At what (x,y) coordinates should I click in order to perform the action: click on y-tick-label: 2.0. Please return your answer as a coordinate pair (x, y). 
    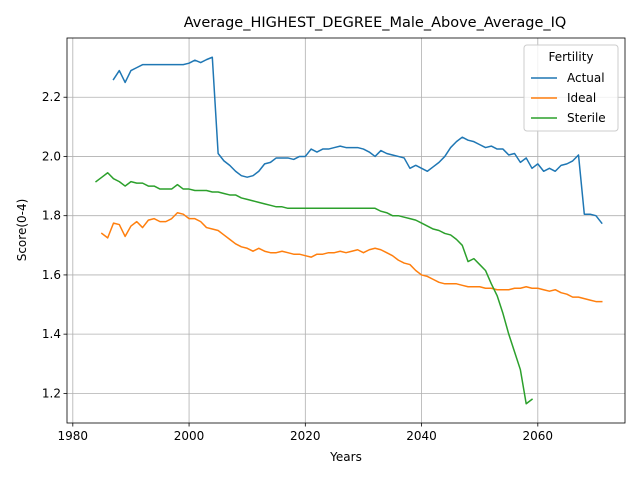
    Looking at the image, I should click on (51, 156).